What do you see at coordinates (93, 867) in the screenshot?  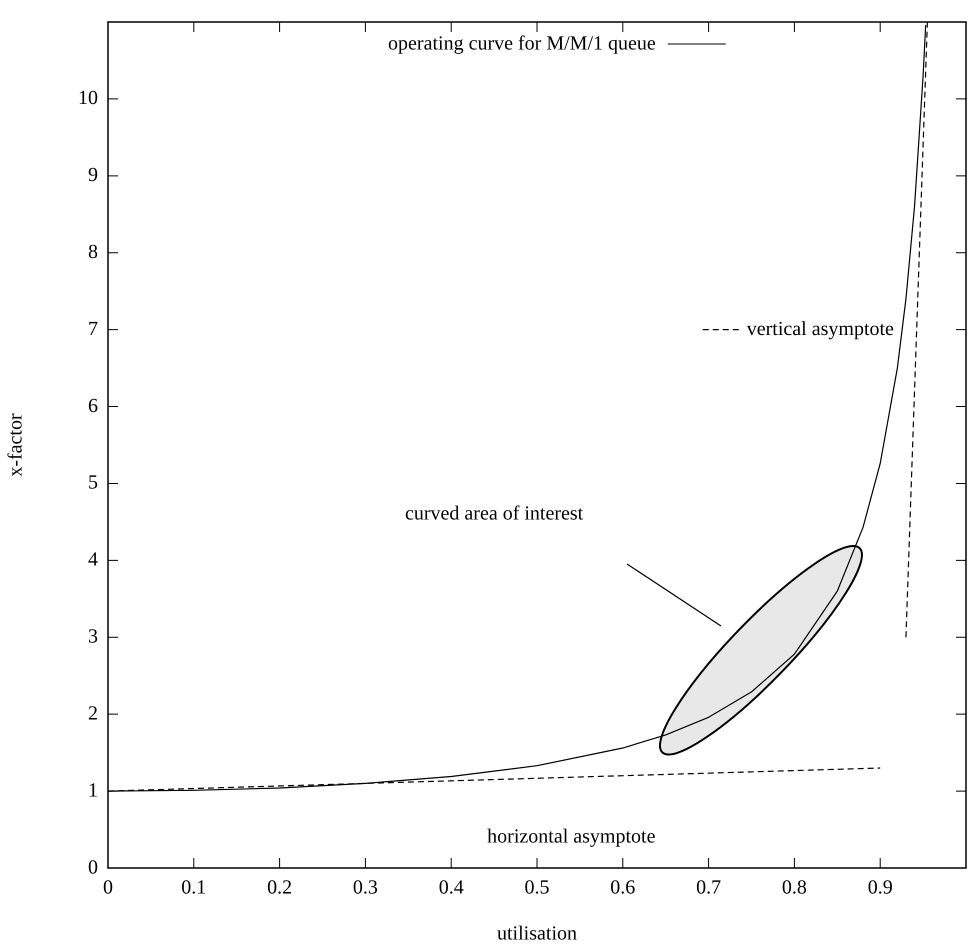 I see `y-tick-label: 0` at bounding box center [93, 867].